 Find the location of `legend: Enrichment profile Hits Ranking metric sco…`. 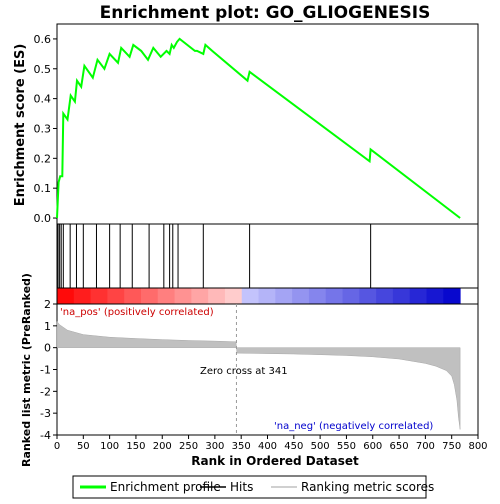

legend: Enrichment profile Hits Ranking metric sco… is located at coordinates (257, 487).